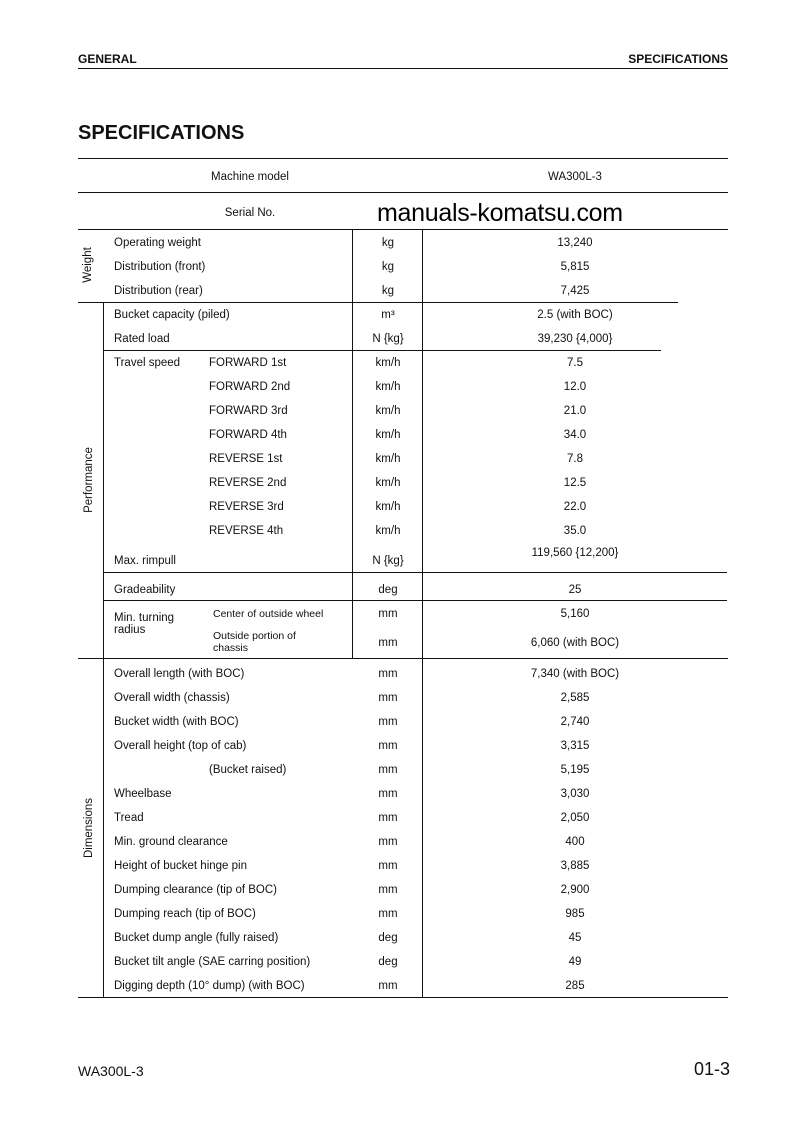  Describe the element at coordinates (575, 614) in the screenshot. I see `row-value: 5,160` at that location.